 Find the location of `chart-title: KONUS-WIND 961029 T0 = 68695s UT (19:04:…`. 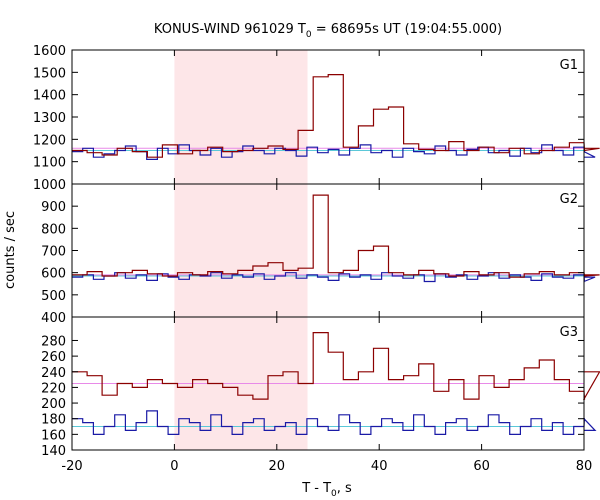

chart-title: KONUS-WIND 961029 T0 = 68695s UT (19:04:… is located at coordinates (328, 31).